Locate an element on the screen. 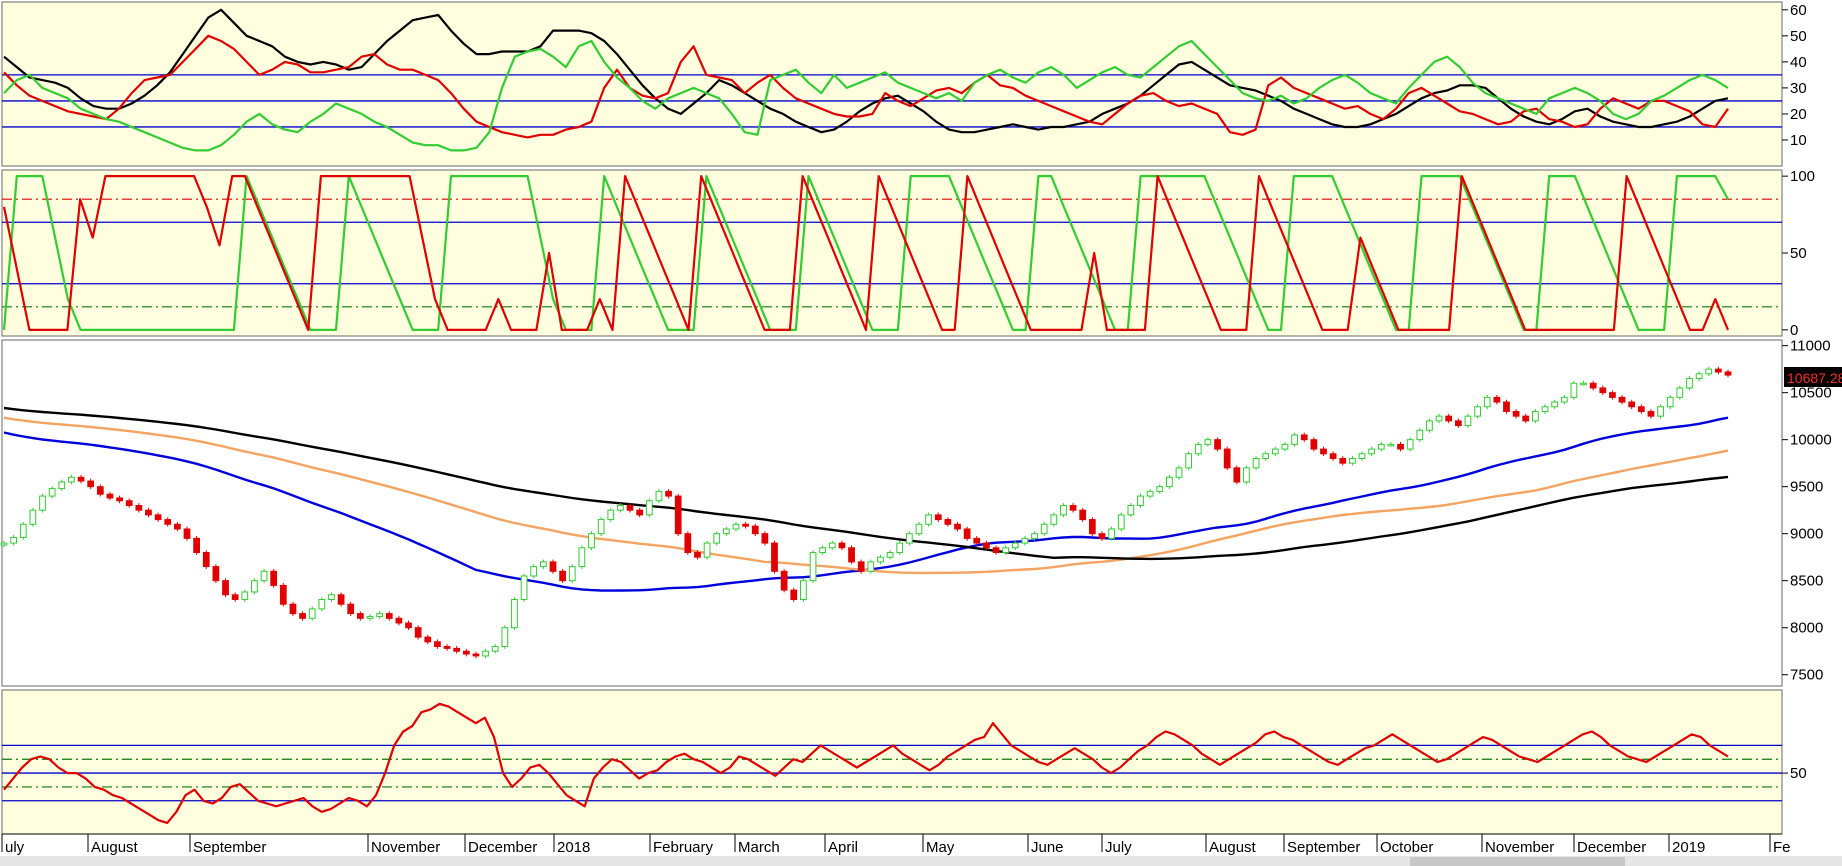 This screenshot has height=866, width=1842. time-axis-month-label: Fe is located at coordinates (1782, 847).